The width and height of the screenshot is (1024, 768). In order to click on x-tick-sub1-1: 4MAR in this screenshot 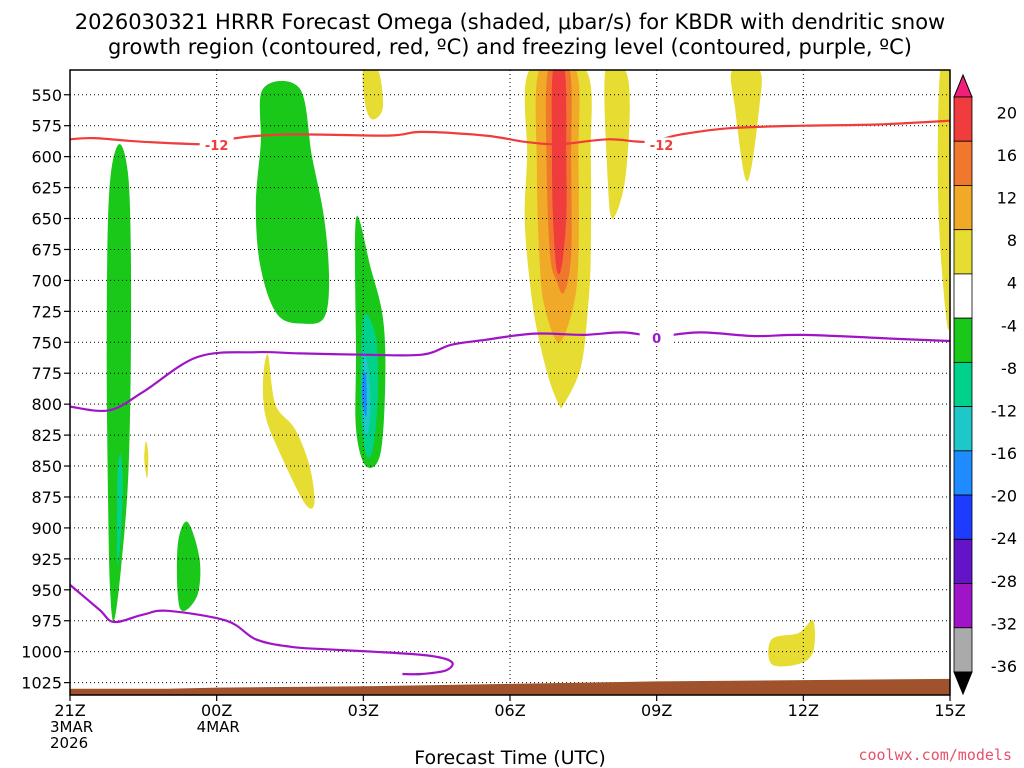, I will do `click(218, 727)`.